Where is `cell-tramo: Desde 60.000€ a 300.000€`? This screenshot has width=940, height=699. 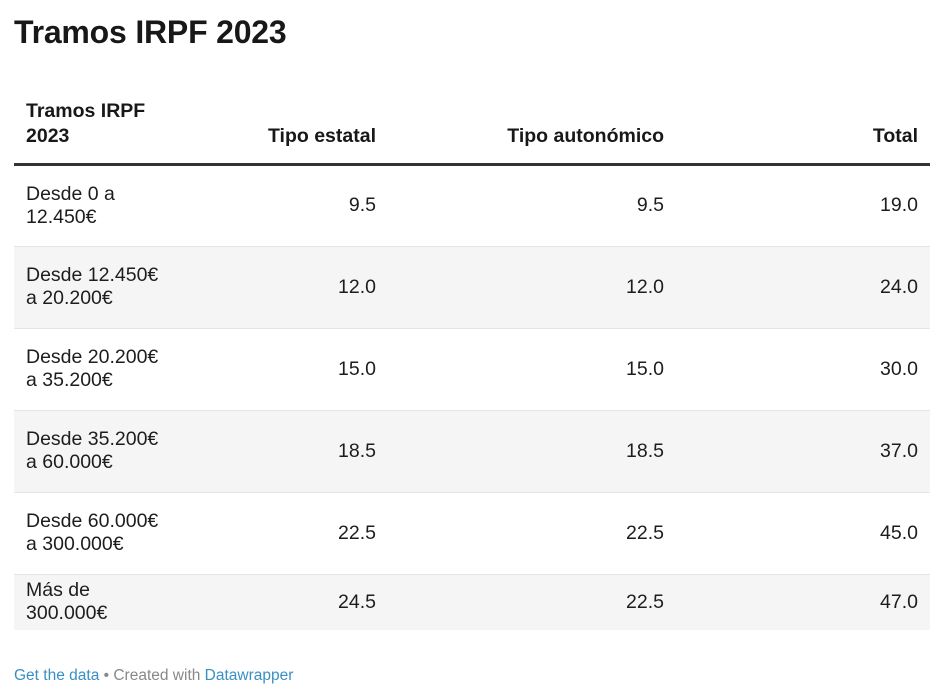 cell-tramo: Desde 60.000€ a 300.000€ is located at coordinates (104, 533).